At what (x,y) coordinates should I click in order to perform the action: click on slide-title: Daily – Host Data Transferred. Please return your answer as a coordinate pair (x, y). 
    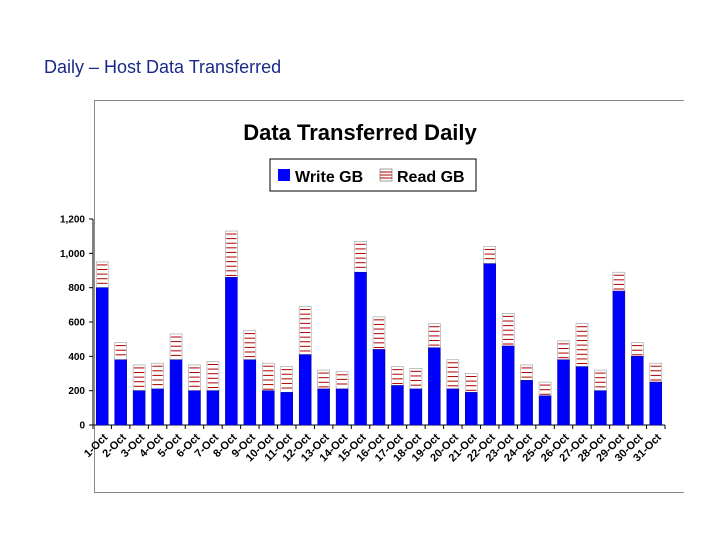
    Looking at the image, I should click on (163, 67).